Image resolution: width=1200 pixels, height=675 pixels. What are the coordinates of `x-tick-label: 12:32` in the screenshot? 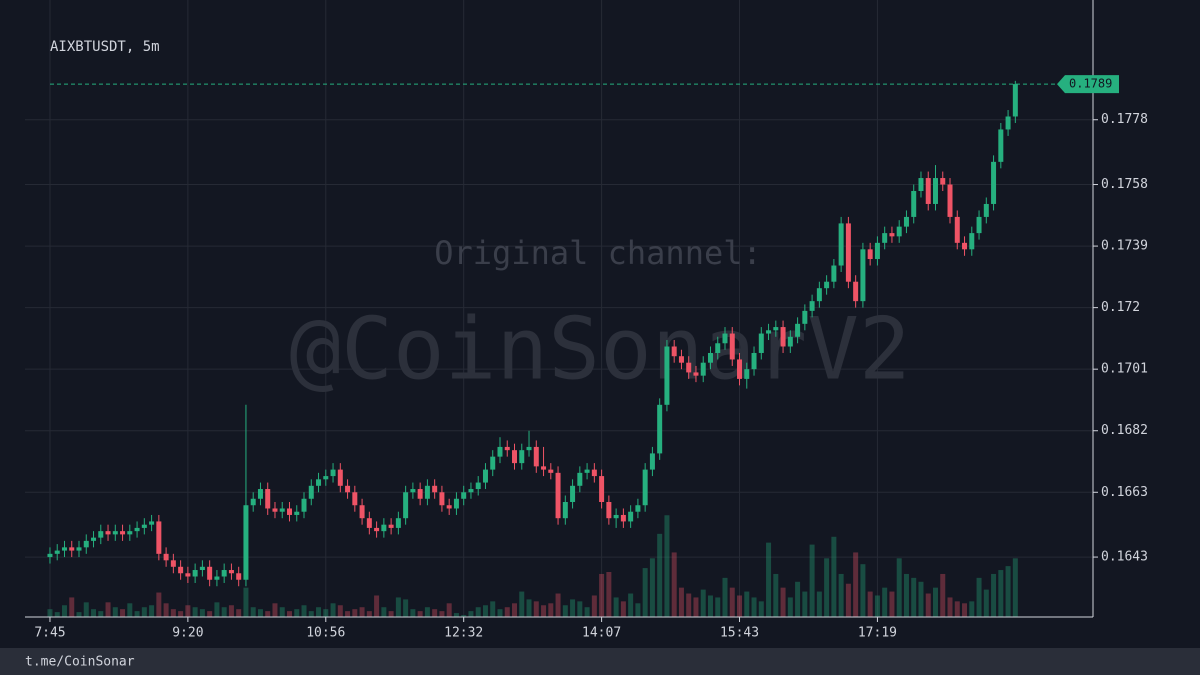 It's located at (463, 633).